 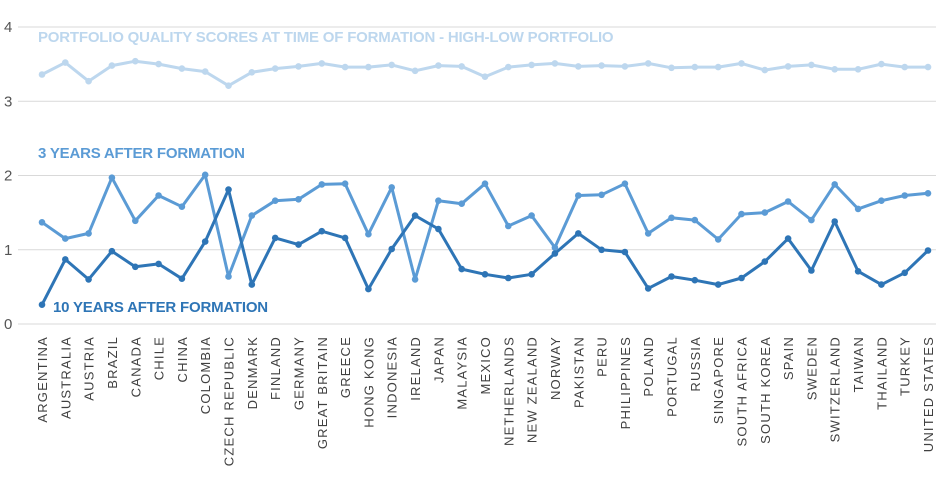 I want to click on x-tick-label: NEW ZEALAND, so click(x=532, y=389).